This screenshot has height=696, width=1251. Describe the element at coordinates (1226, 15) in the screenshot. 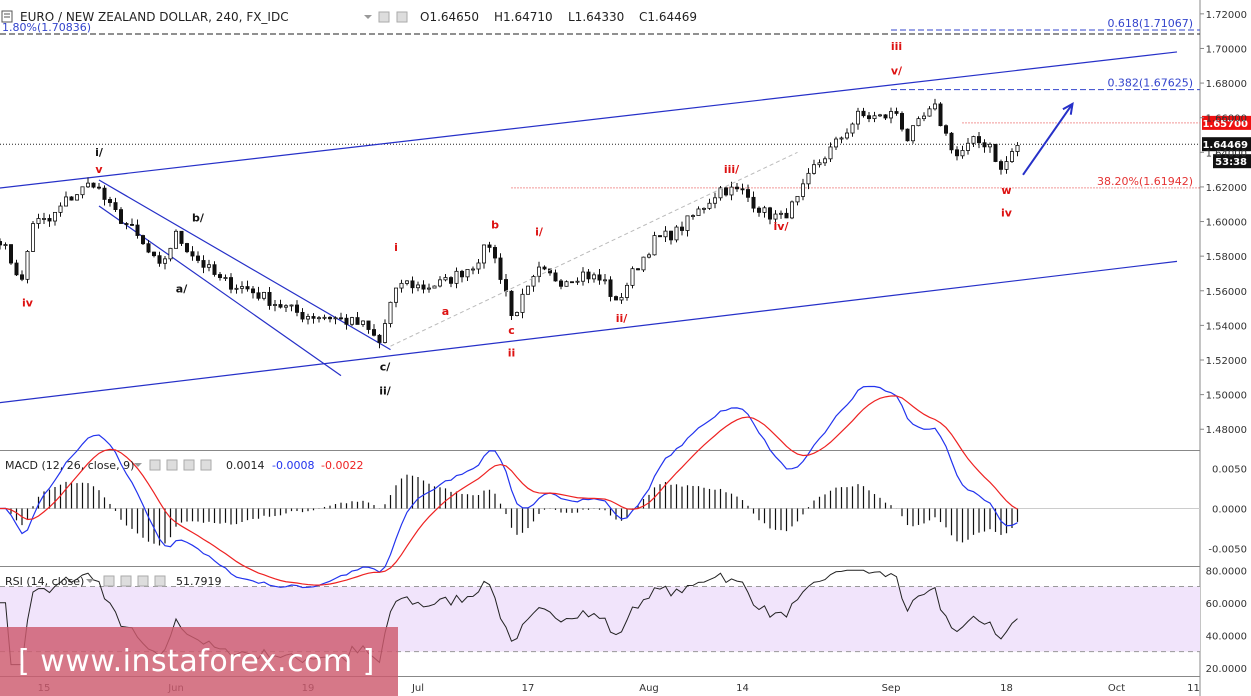

I see `price-tick-label: 1.72000` at that location.